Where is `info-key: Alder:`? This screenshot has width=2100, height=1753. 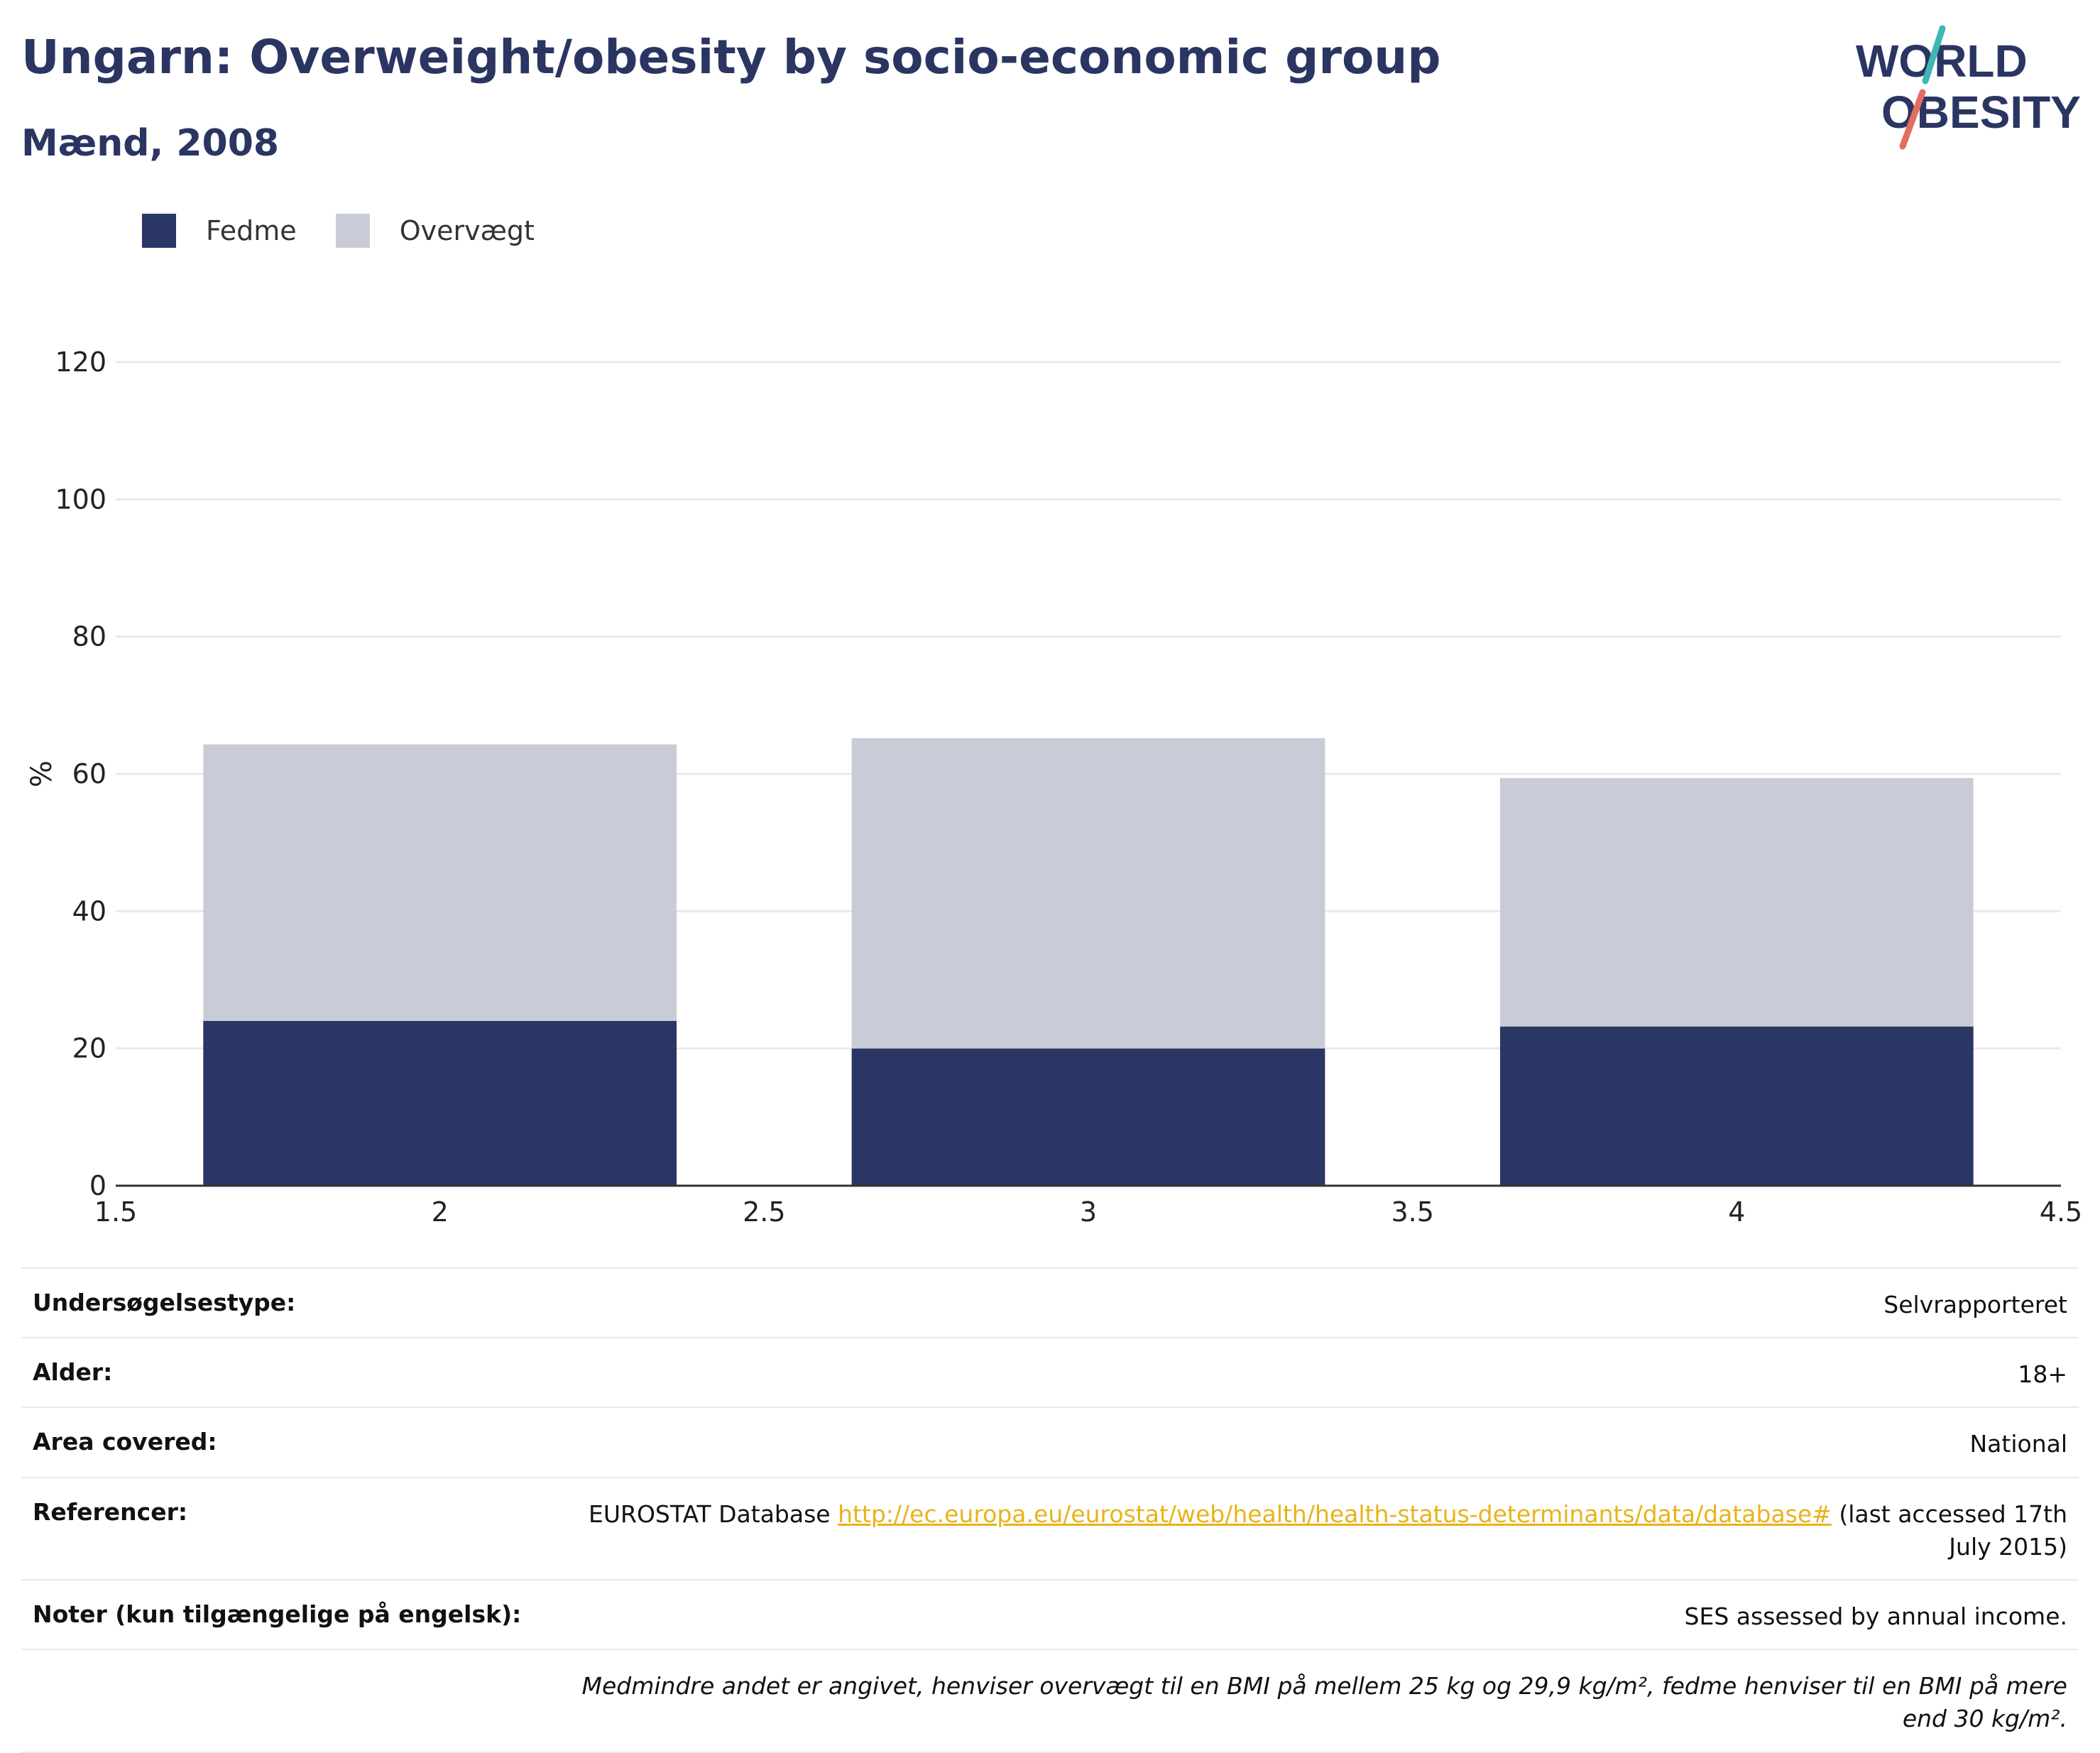
info-key: Alder: is located at coordinates (73, 1372).